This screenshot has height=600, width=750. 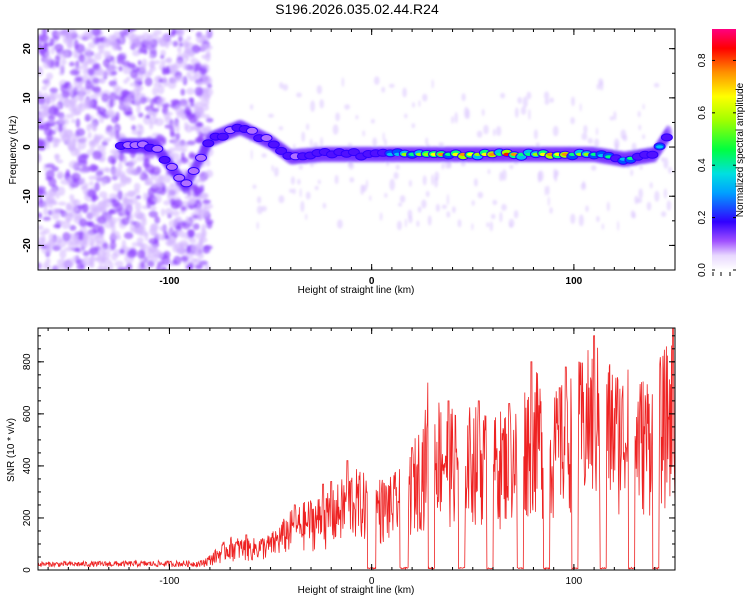 I want to click on spectrogram-y-tick-label: -10, so click(x=27, y=196).